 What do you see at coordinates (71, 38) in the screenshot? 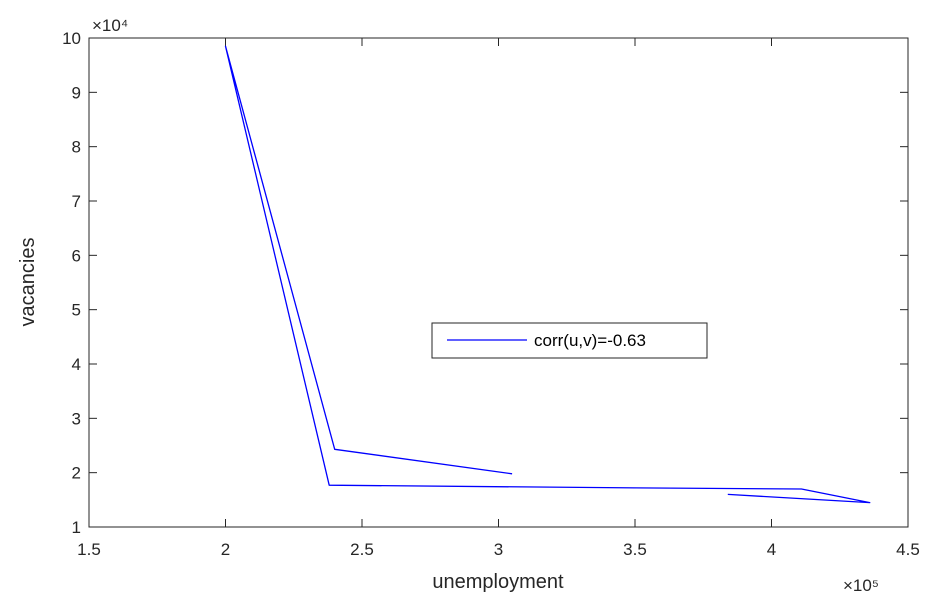
I see `y-tick-label: 10` at bounding box center [71, 38].